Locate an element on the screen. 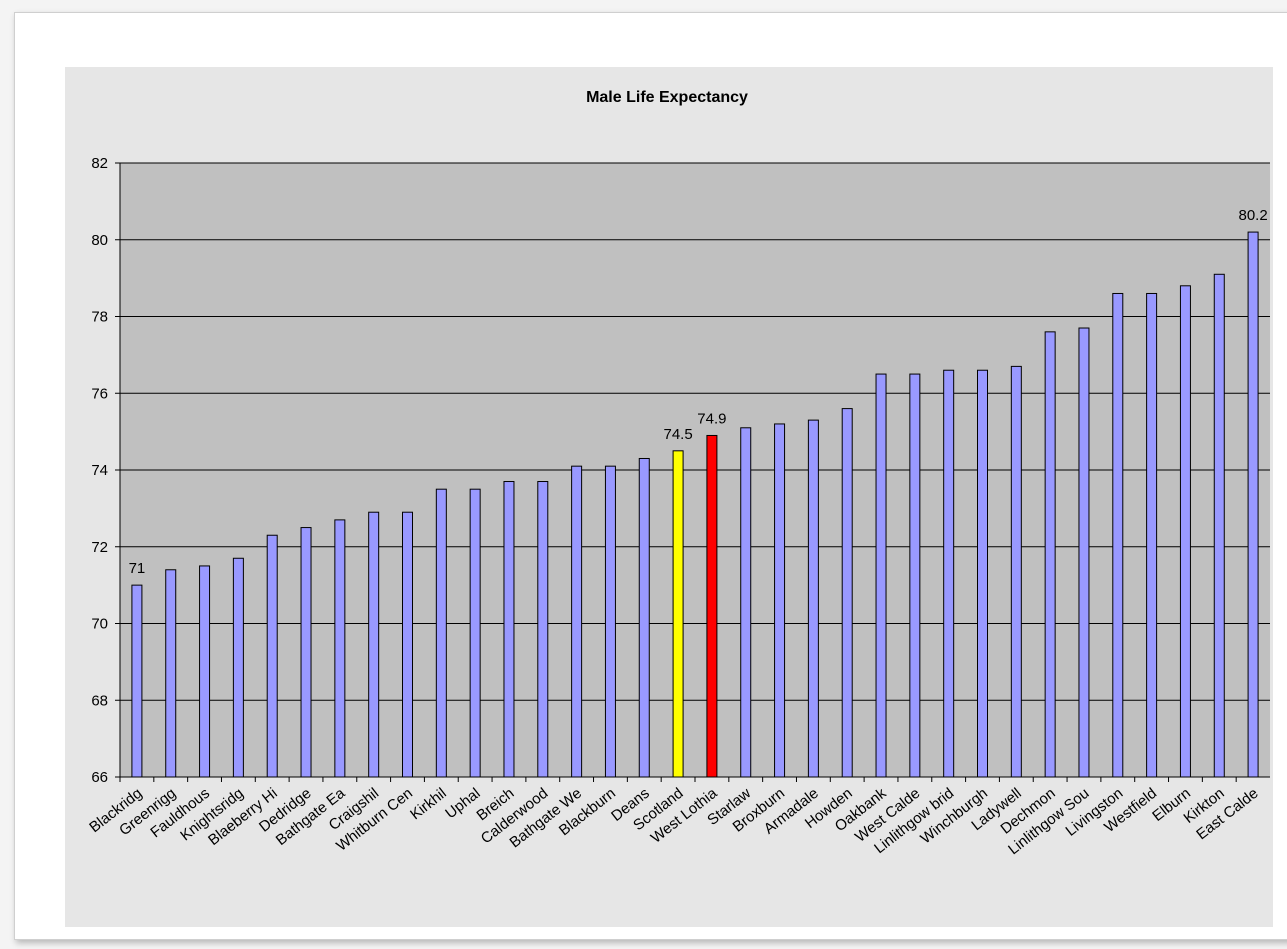 This screenshot has height=949, width=1287. bar-dedridge is located at coordinates (306, 652).